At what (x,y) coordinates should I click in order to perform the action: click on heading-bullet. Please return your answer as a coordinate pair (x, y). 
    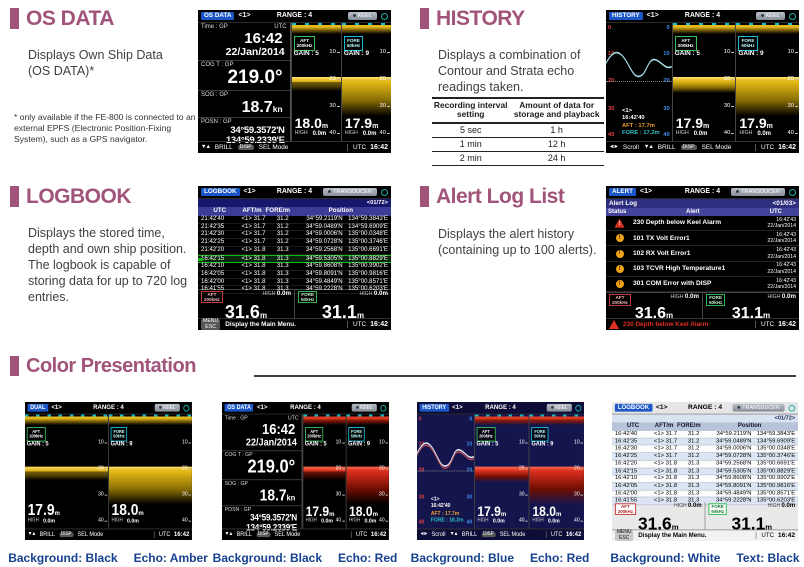
    Looking at the image, I should click on (14, 196).